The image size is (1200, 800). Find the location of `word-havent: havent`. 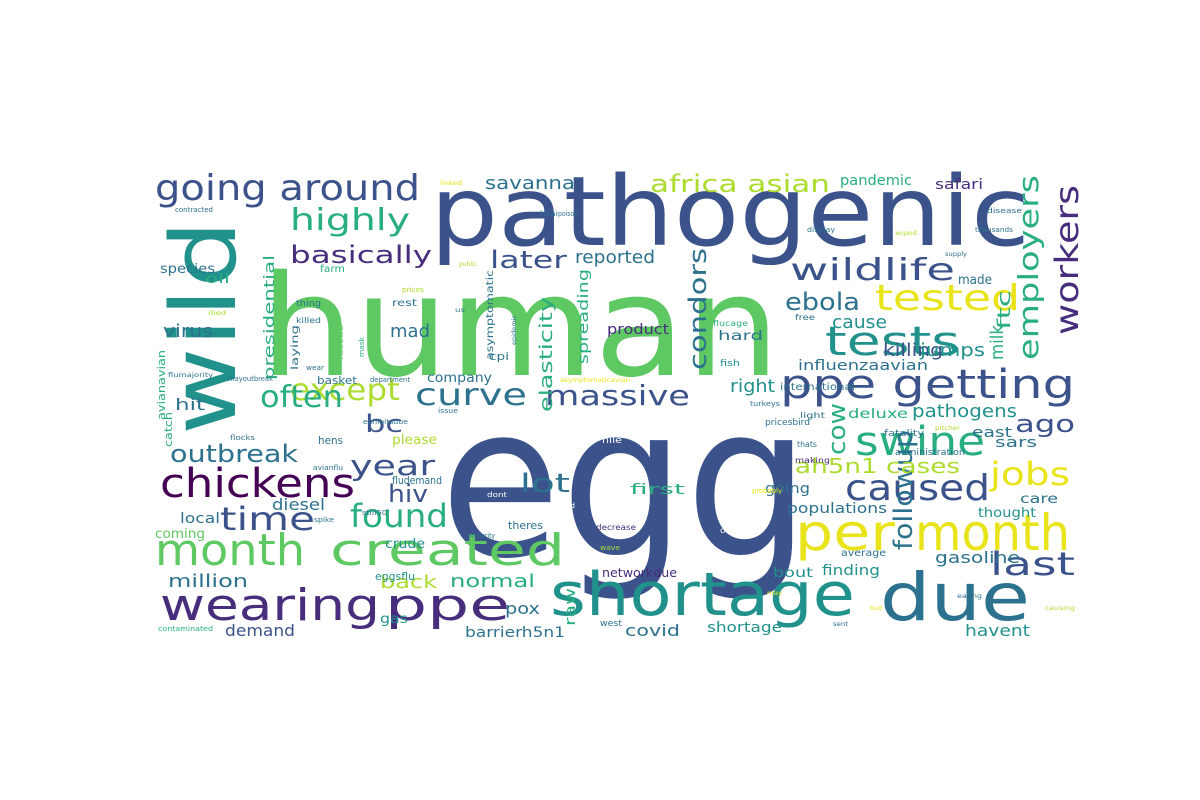

word-havent: havent is located at coordinates (997, 630).